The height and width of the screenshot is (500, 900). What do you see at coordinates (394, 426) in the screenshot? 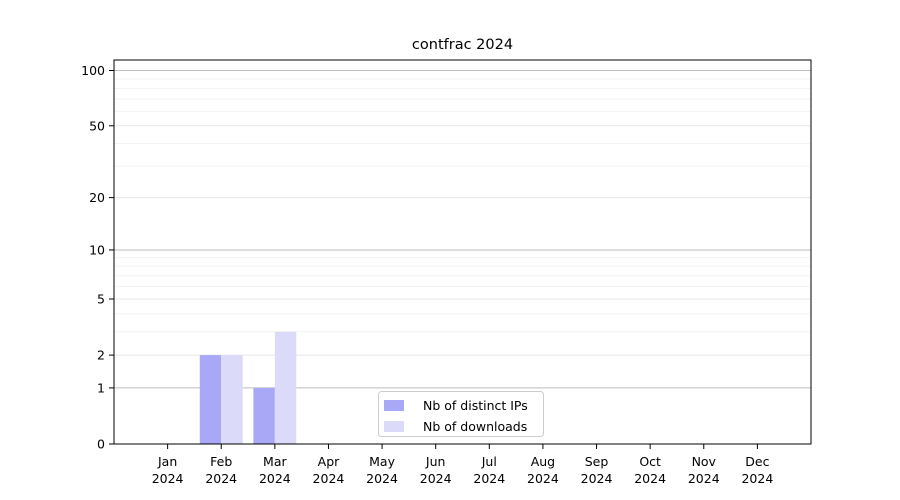
I see `legend-swatch-downloads` at bounding box center [394, 426].